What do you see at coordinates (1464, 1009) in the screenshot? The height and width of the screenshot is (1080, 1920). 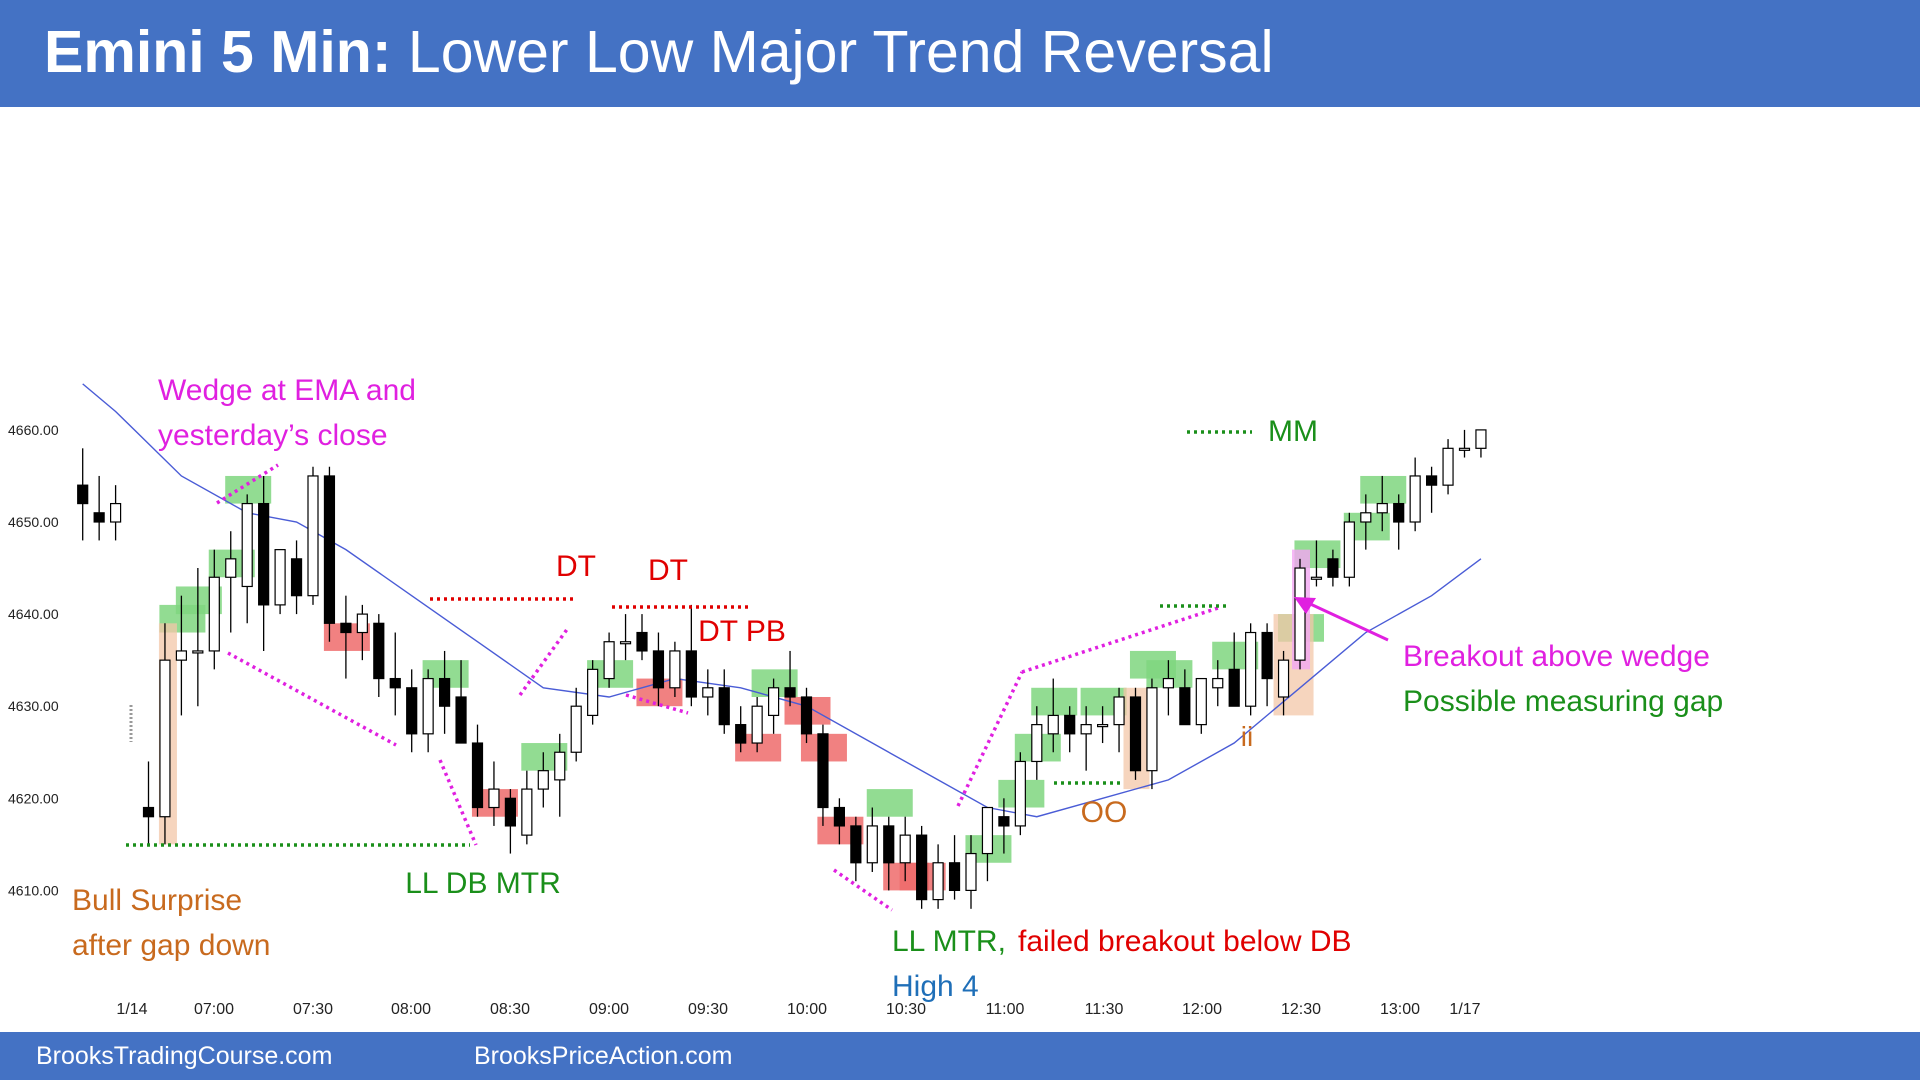 I see `x-tick-label: 1/17` at bounding box center [1464, 1009].